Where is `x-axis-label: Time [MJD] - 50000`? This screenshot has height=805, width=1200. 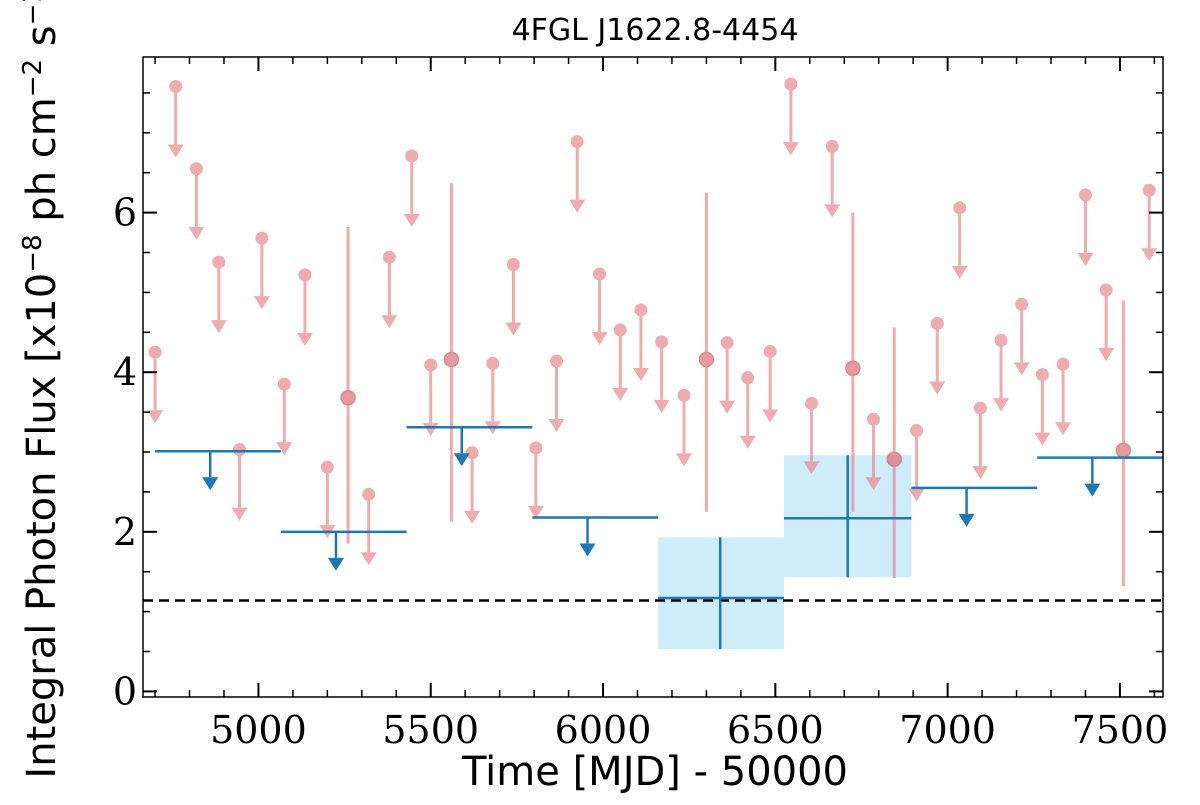
x-axis-label: Time [MJD] - 50000 is located at coordinates (654, 772).